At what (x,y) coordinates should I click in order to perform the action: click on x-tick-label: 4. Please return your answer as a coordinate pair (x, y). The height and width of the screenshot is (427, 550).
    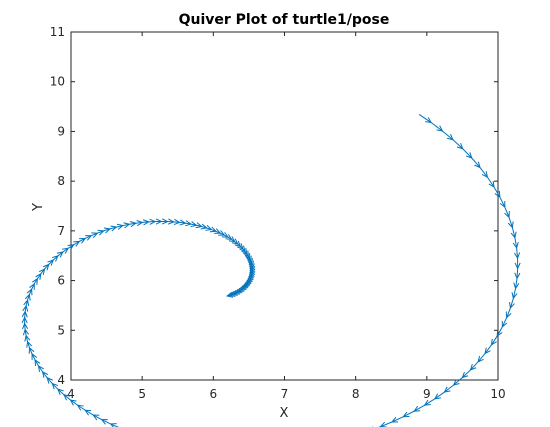
    Looking at the image, I should click on (71, 394).